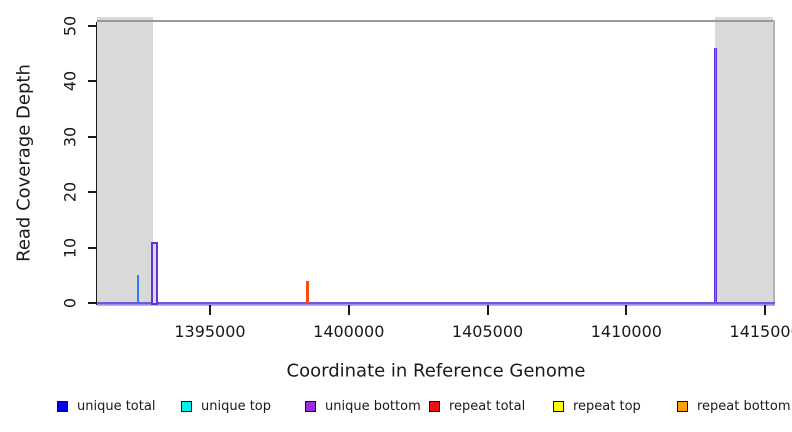  What do you see at coordinates (349, 331) in the screenshot?
I see `x-tick-label: 1400000` at bounding box center [349, 331].